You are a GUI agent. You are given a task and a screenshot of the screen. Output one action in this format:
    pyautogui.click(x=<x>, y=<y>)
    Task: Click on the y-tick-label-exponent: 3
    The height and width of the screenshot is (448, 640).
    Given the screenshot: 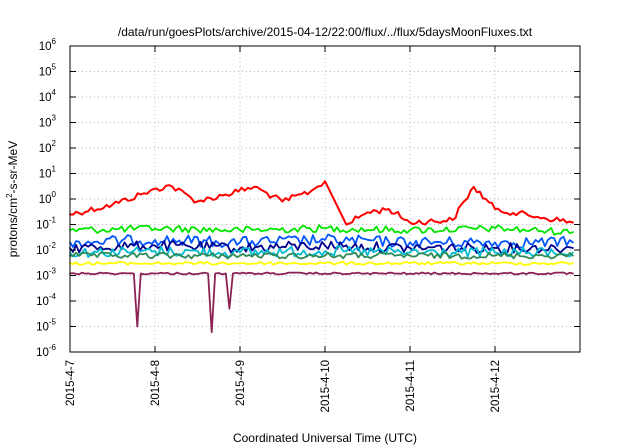 What is the action you would take?
    pyautogui.click(x=54, y=118)
    